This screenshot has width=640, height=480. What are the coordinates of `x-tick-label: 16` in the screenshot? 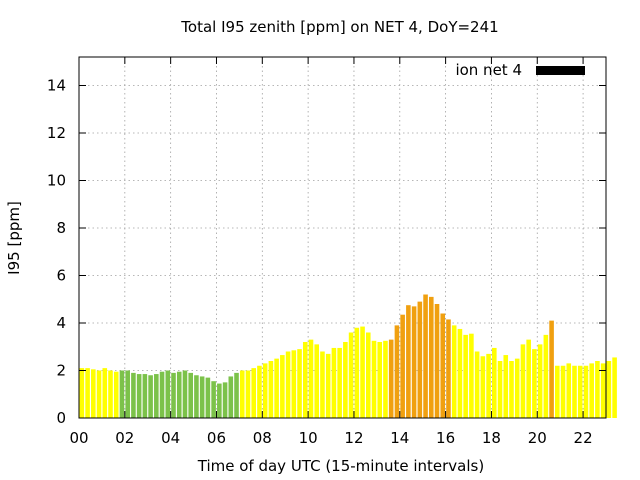 It's located at (445, 438).